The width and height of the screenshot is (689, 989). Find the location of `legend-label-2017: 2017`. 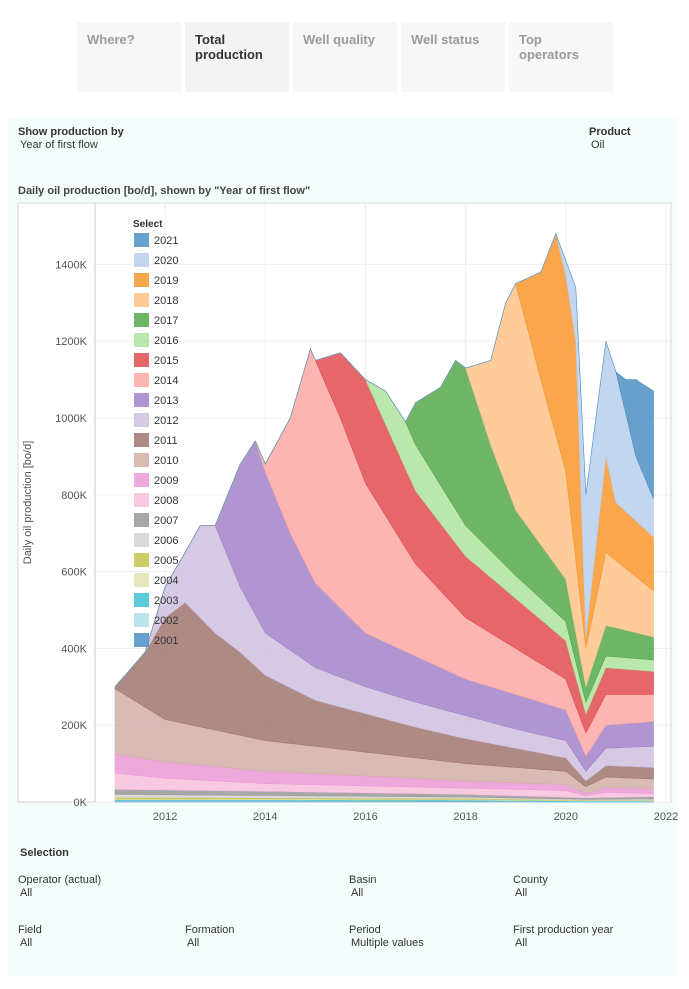

legend-label-2017: 2017 is located at coordinates (166, 321).